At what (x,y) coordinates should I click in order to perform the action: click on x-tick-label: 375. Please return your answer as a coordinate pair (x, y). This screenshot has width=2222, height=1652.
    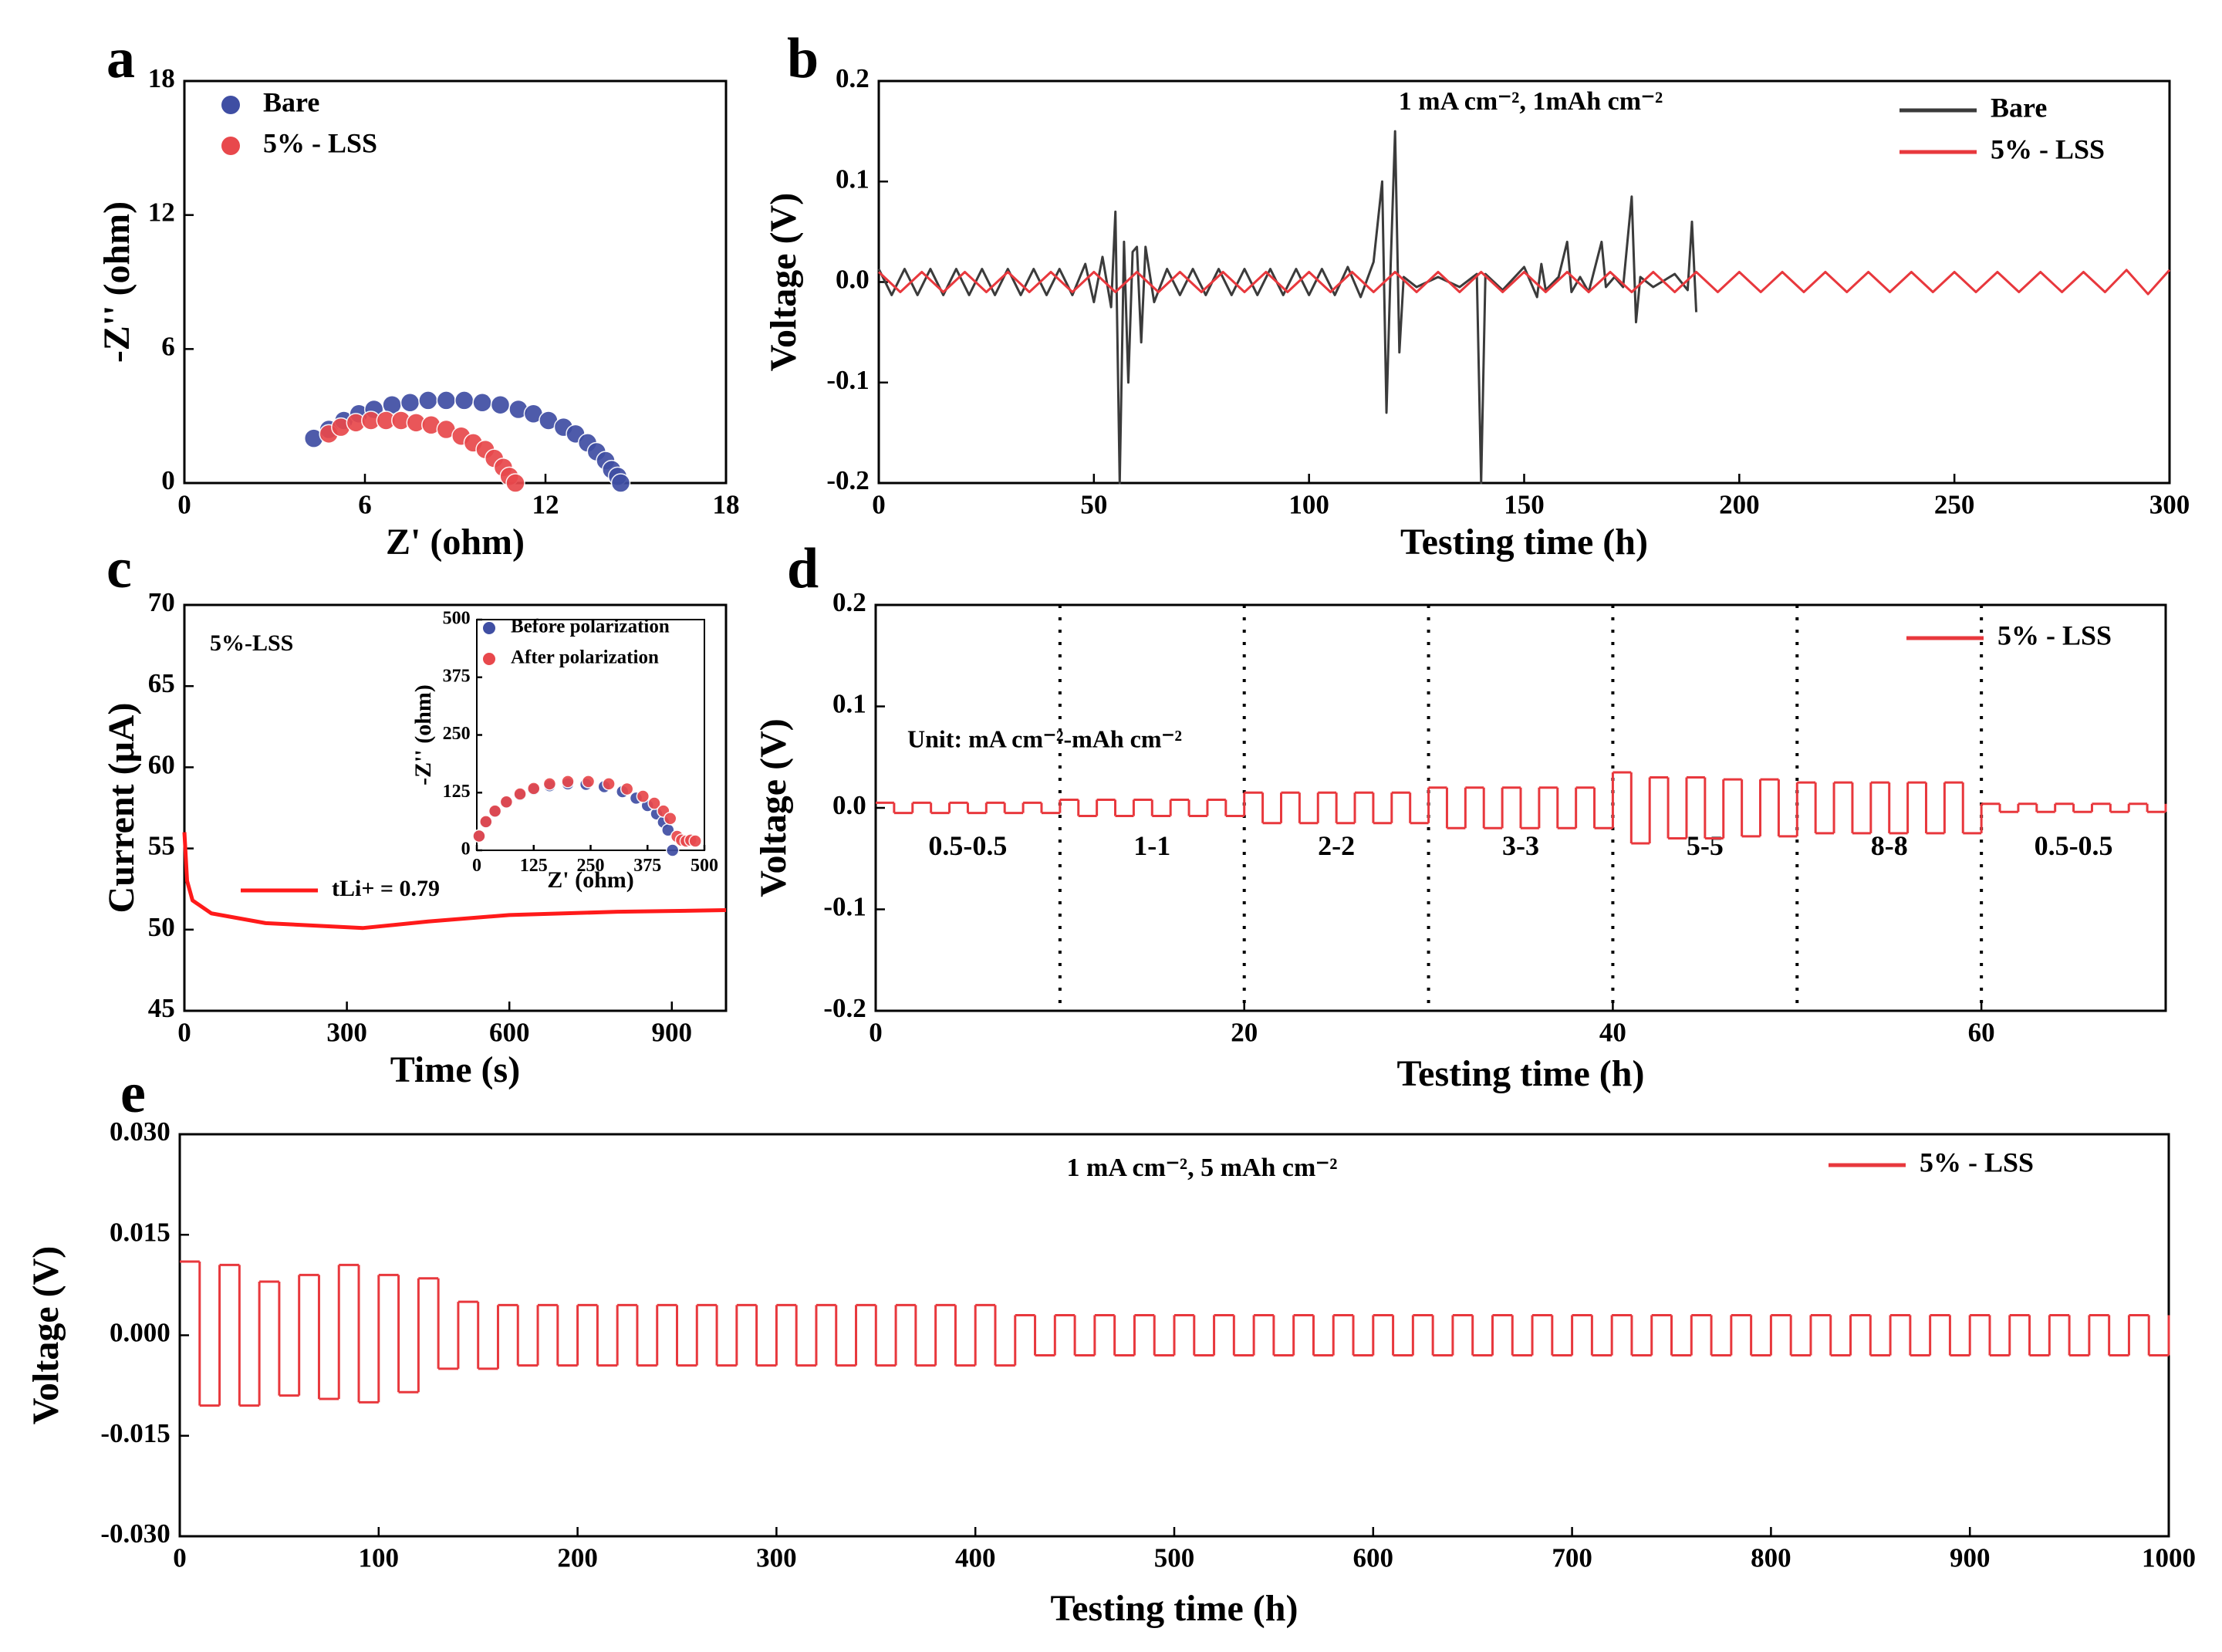
    Looking at the image, I should click on (647, 866).